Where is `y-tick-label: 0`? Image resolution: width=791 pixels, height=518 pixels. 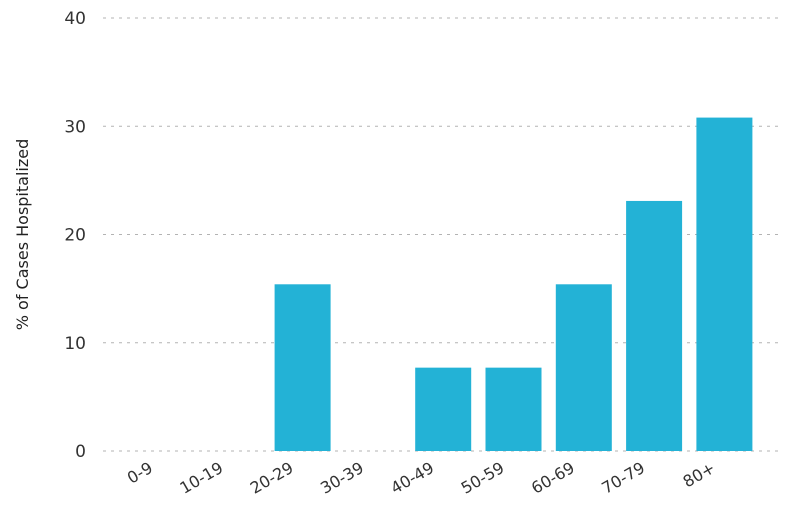 y-tick-label: 0 is located at coordinates (80, 452).